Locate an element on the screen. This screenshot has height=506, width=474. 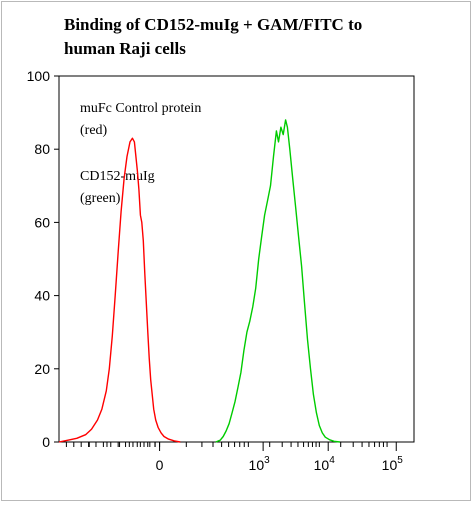
x-tick-label: 10⁵ is located at coordinates (393, 464).